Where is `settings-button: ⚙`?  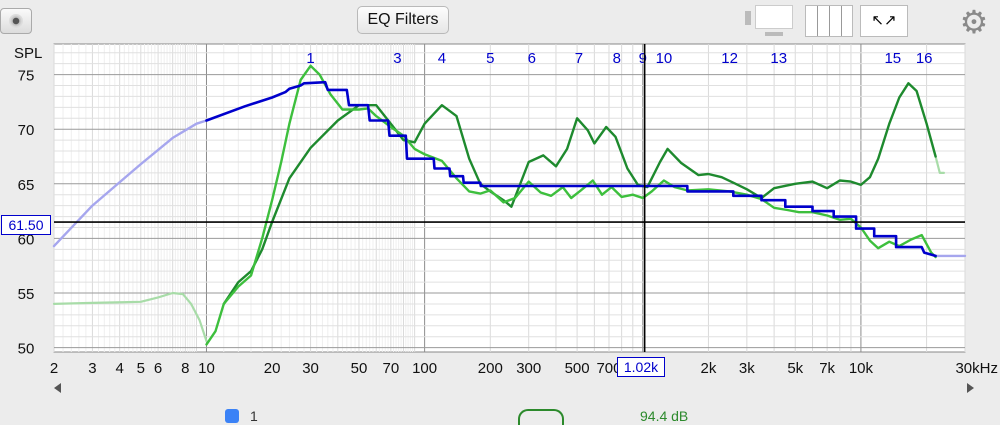 settings-button: ⚙ is located at coordinates (974, 22).